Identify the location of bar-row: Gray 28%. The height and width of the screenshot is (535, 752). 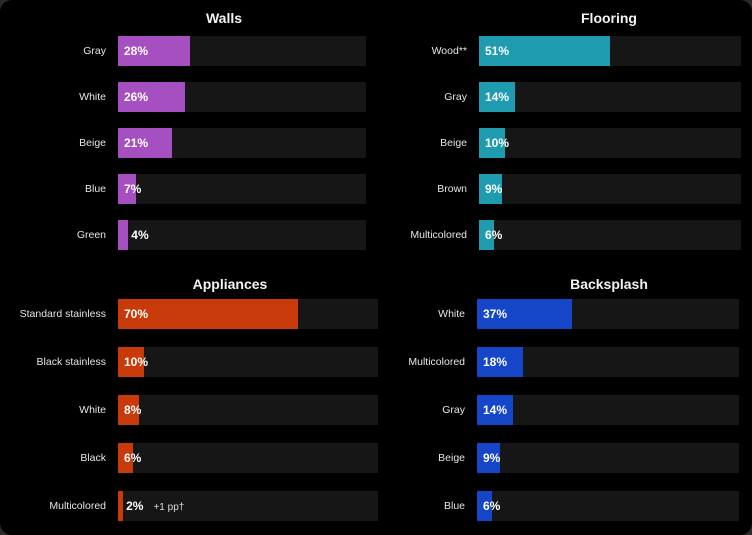
(224, 51).